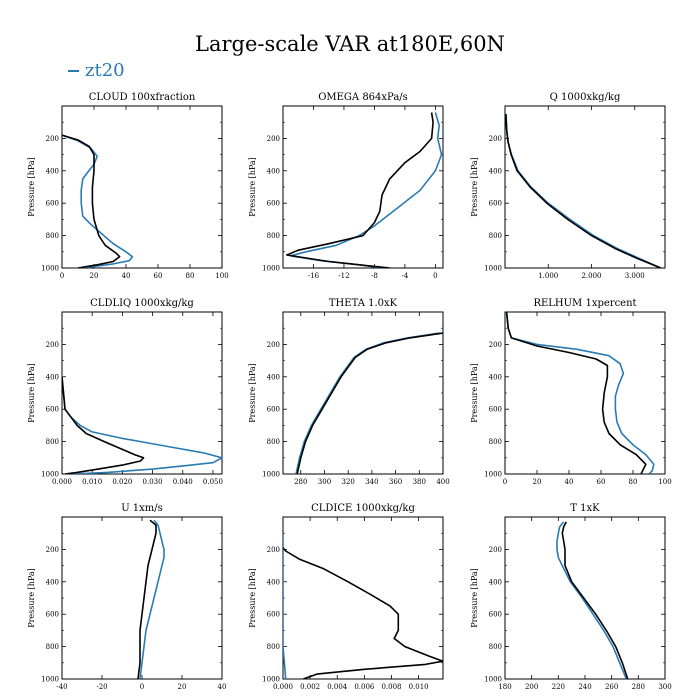 This screenshot has height=700, width=700. What do you see at coordinates (142, 303) in the screenshot?
I see `panel-title: CLDLIQ 1000xkg/kg` at bounding box center [142, 303].